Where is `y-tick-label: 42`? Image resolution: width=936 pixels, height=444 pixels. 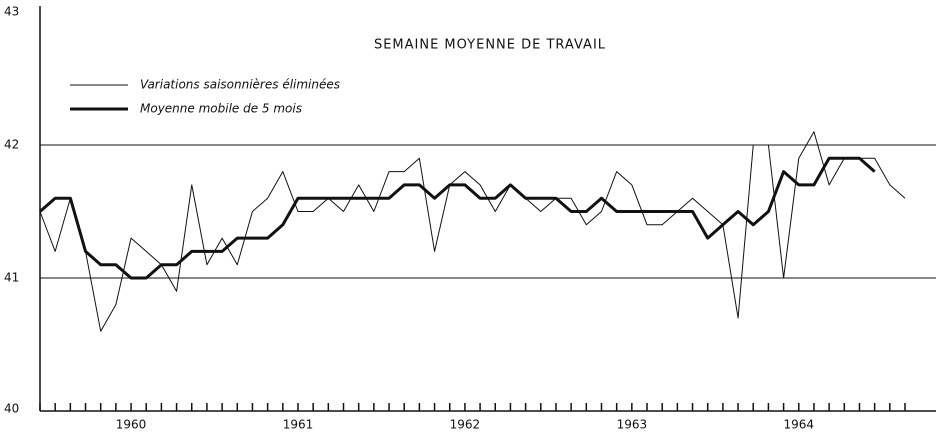
y-tick-label: 42 is located at coordinates (11, 145).